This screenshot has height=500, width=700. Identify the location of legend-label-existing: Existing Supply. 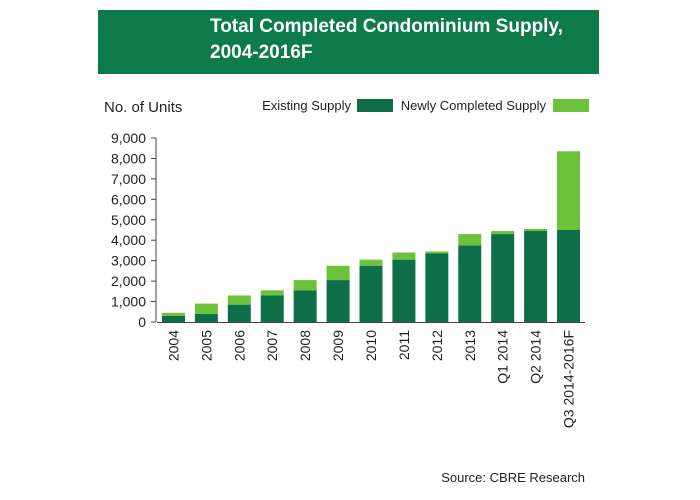
(306, 105).